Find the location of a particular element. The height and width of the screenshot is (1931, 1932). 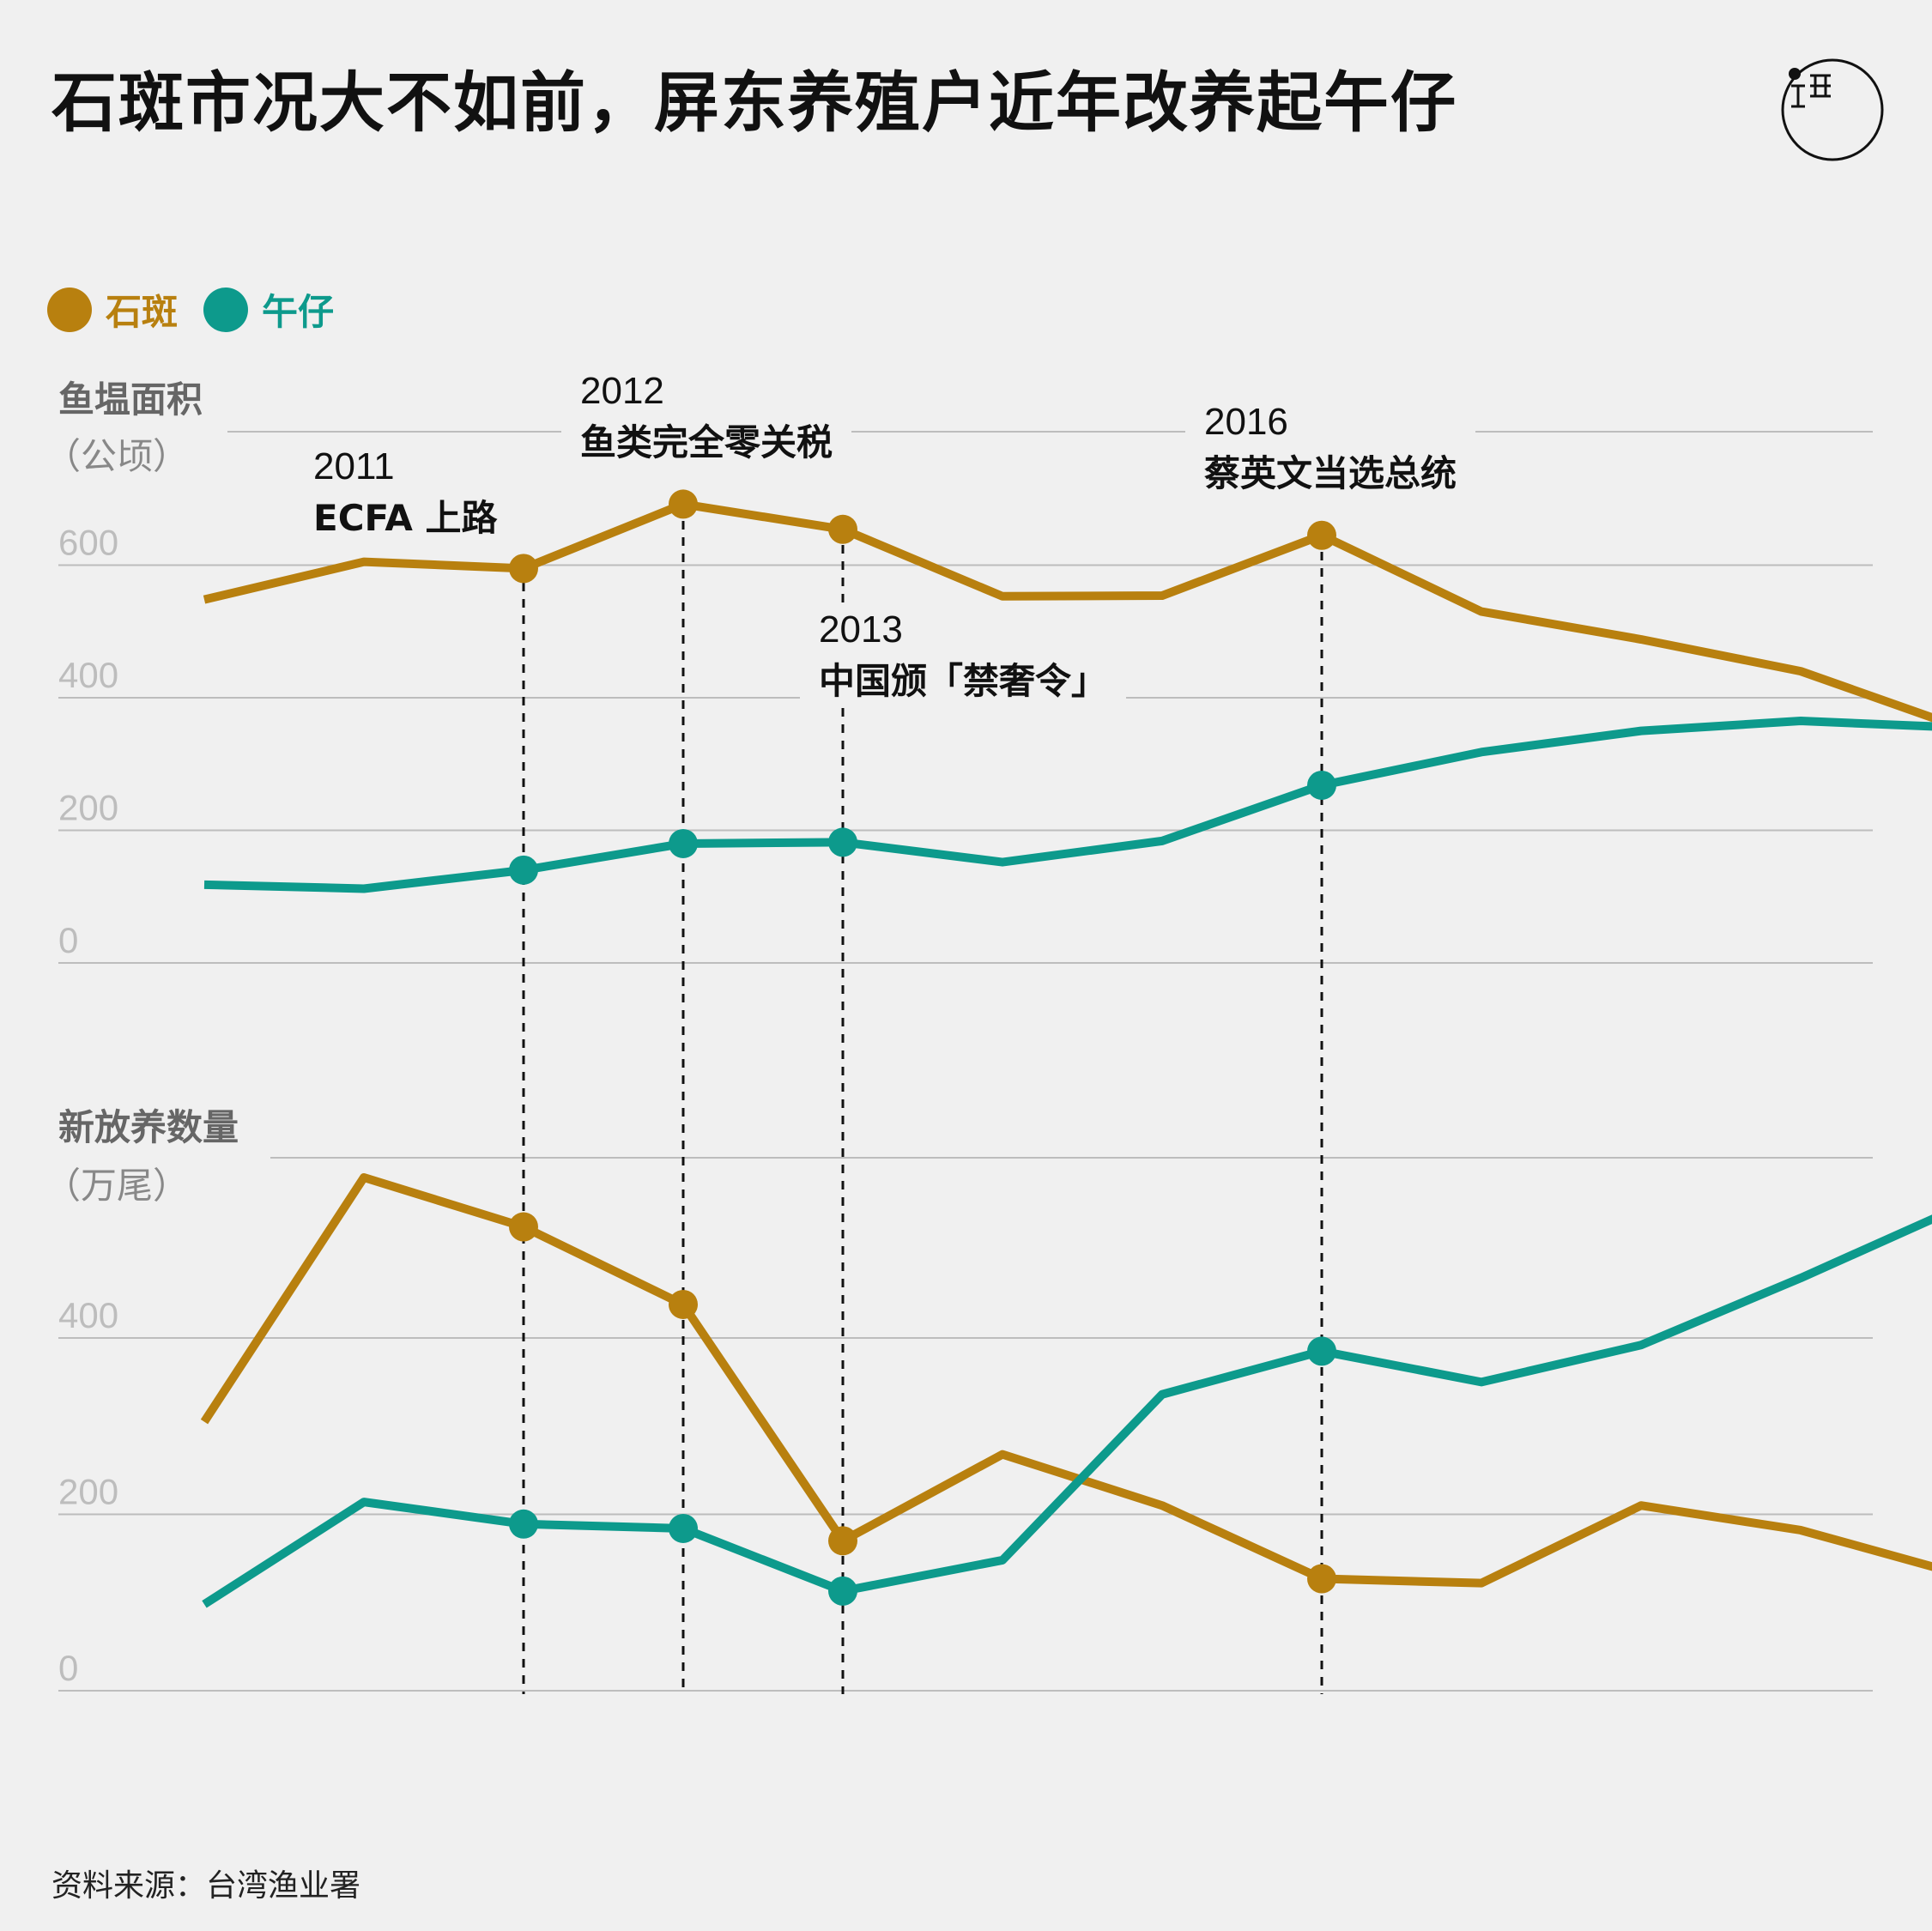

brand-logo is located at coordinates (1832, 111).